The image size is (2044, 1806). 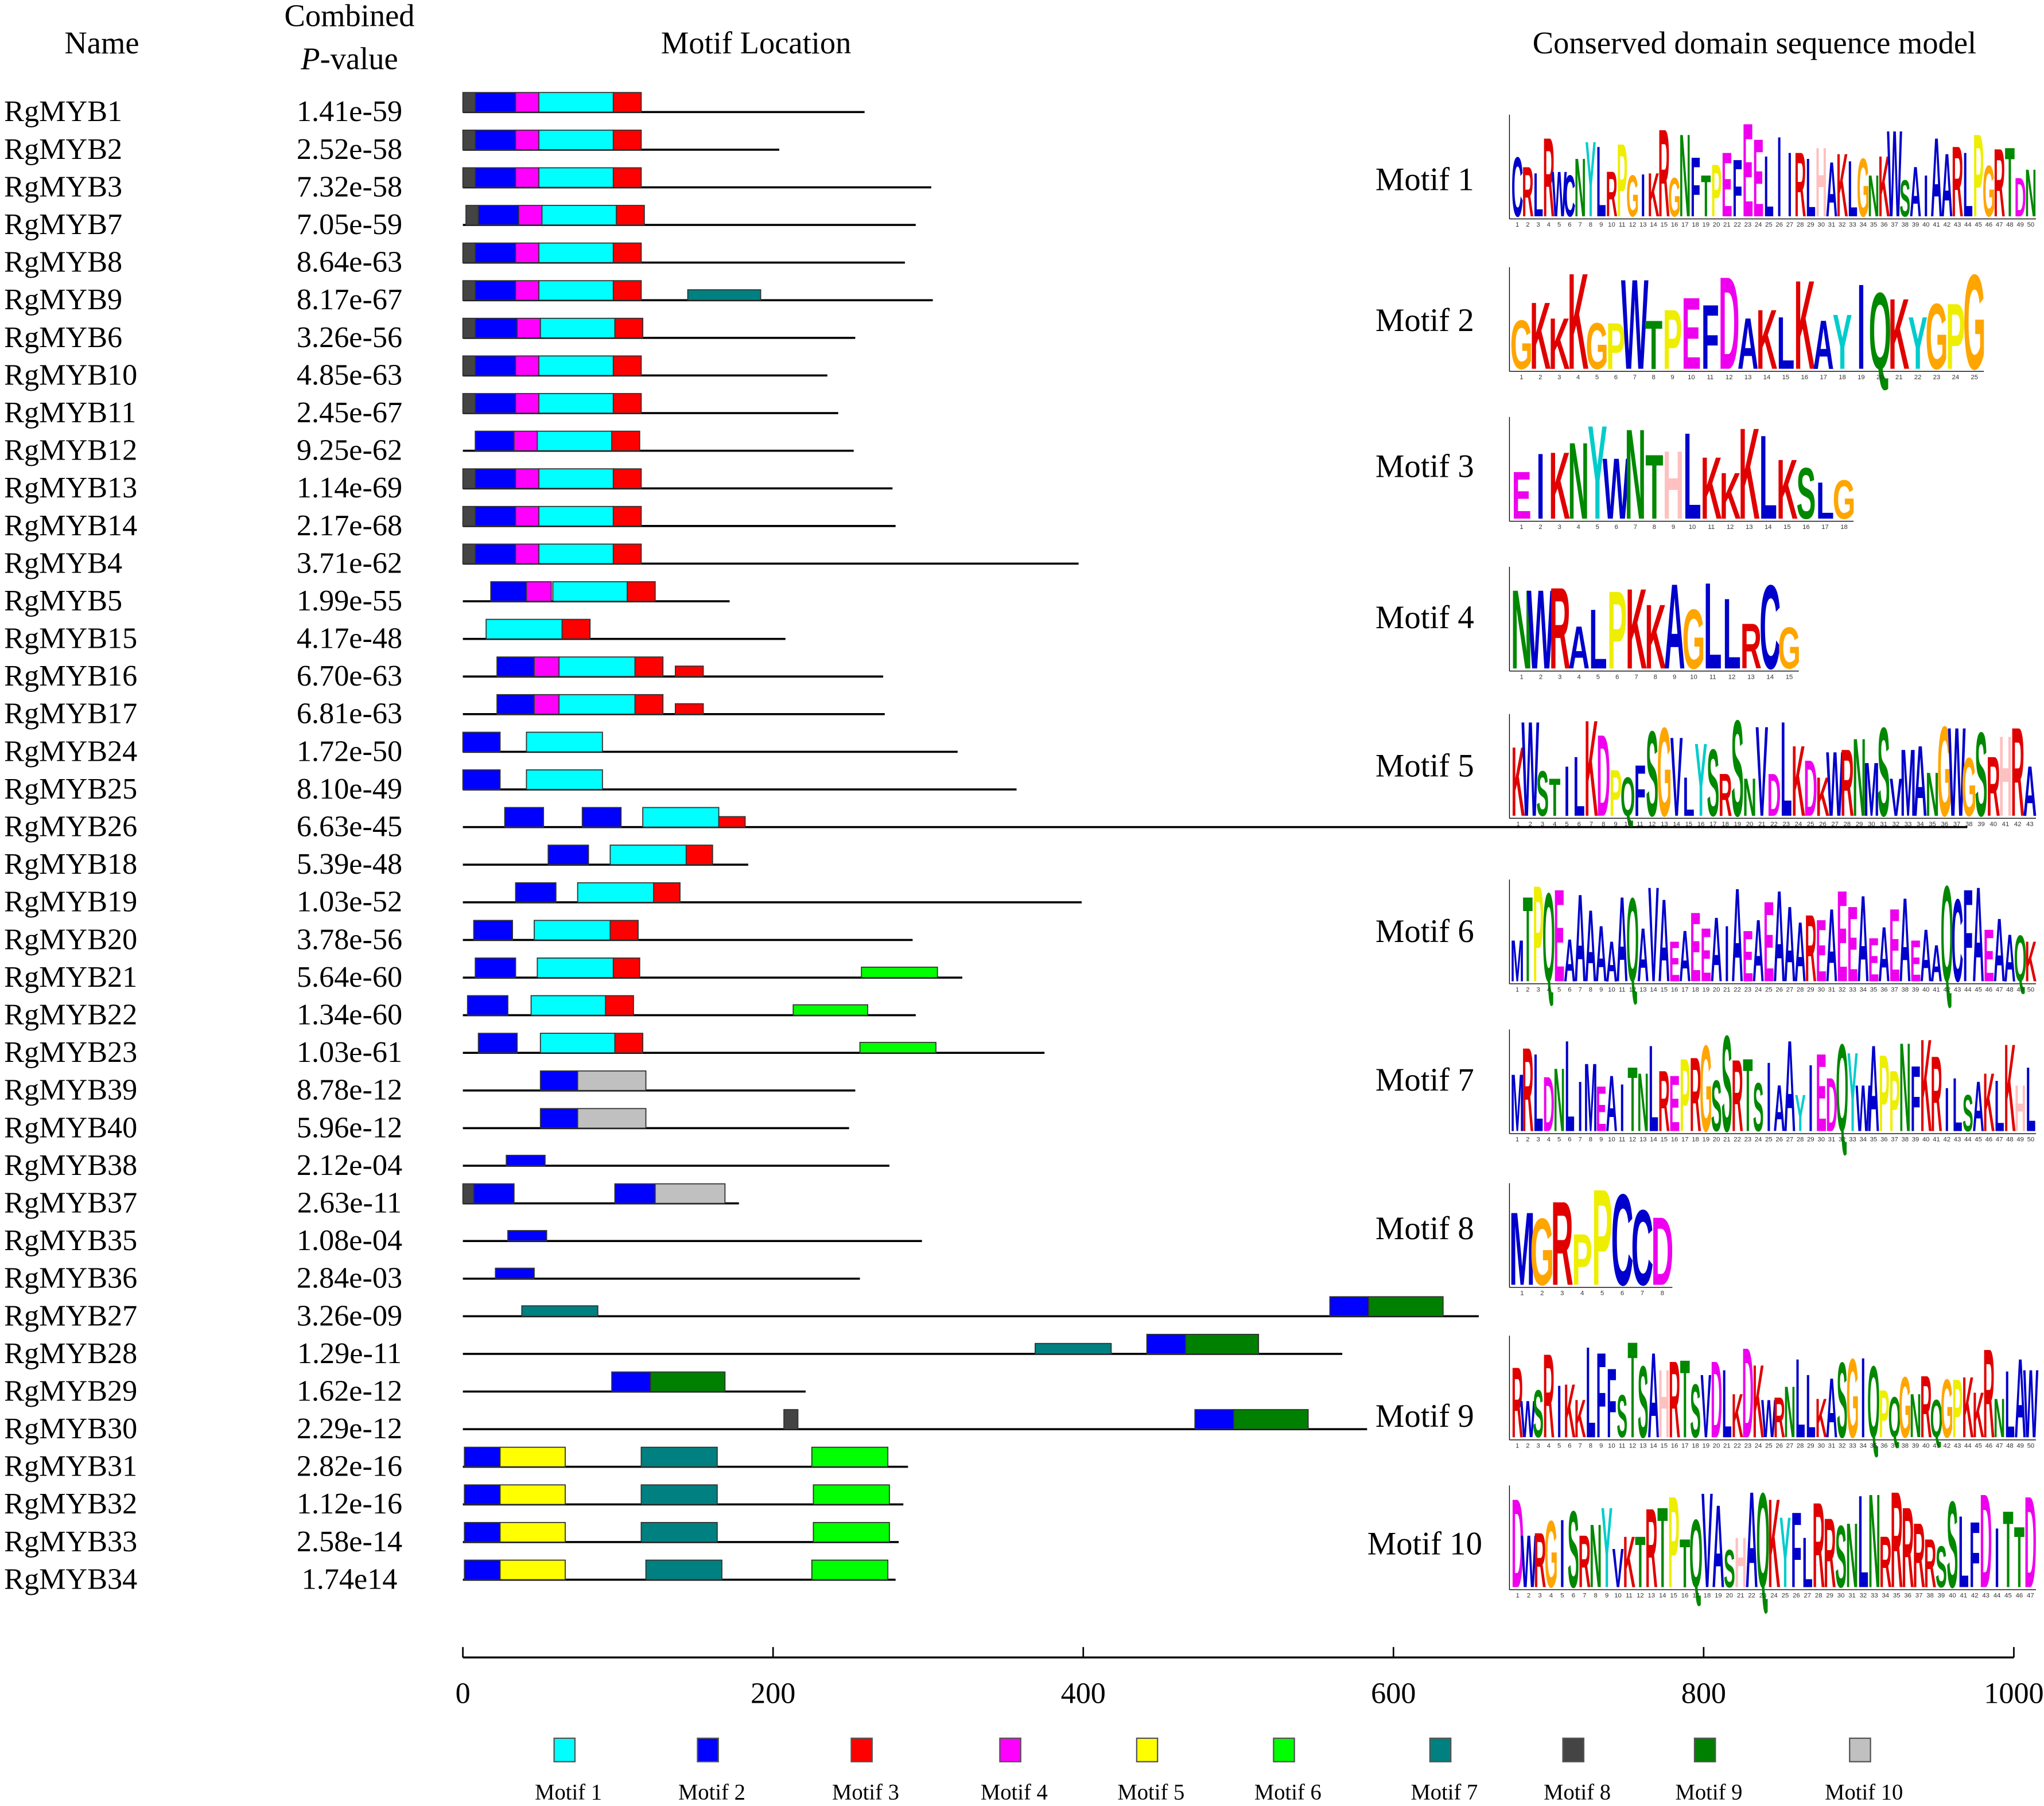 I want to click on logo-letter: E, so click(x=1873, y=960).